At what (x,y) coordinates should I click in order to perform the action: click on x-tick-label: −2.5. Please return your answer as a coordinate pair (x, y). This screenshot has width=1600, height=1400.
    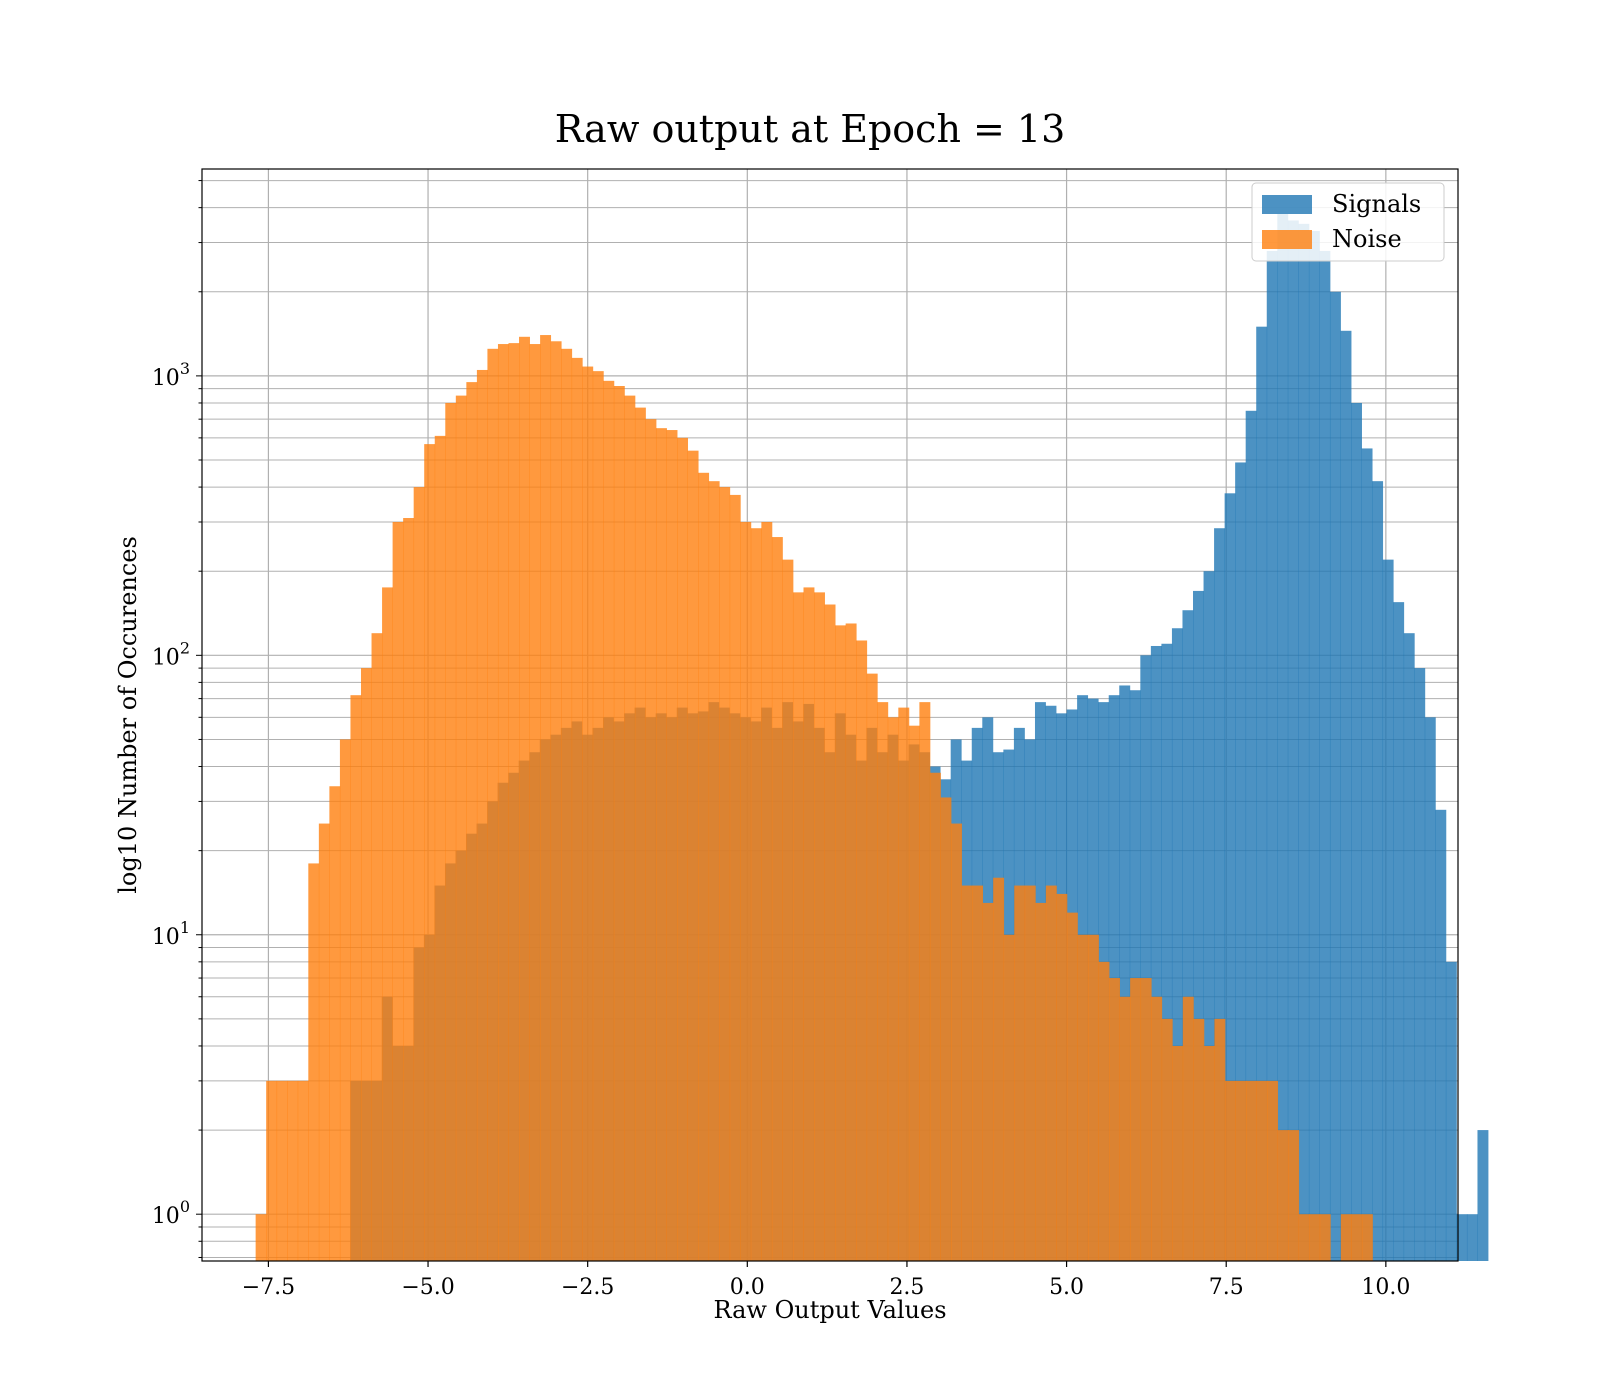
    Looking at the image, I should click on (587, 1287).